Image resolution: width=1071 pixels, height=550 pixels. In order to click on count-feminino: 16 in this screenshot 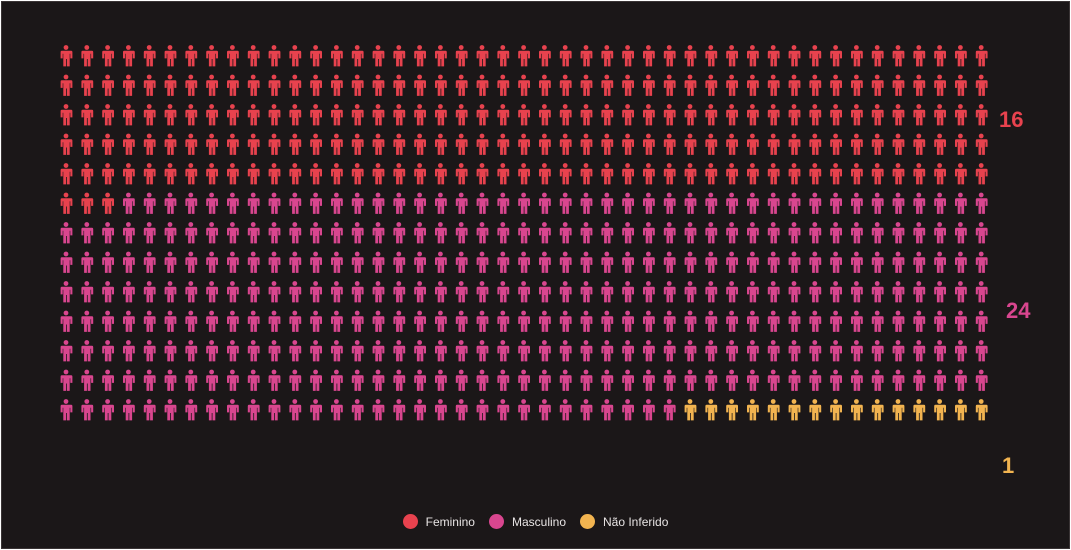, I will do `click(1011, 119)`.